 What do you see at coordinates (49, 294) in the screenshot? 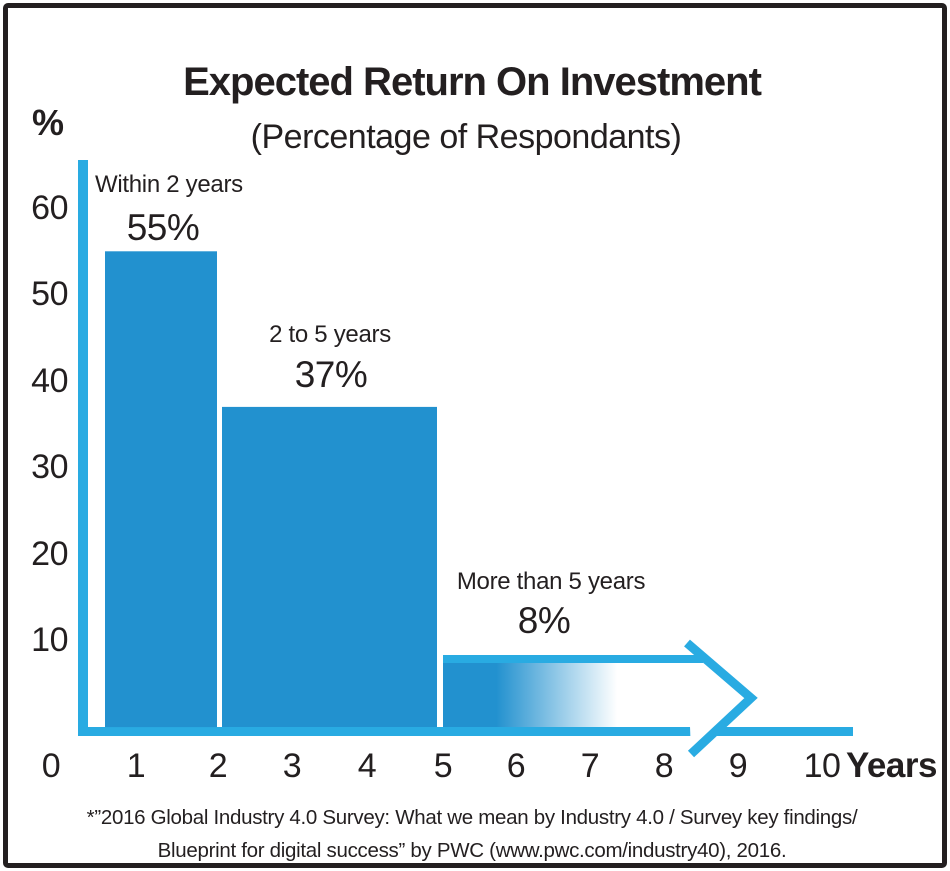
I see `y-tick-label: 50` at bounding box center [49, 294].